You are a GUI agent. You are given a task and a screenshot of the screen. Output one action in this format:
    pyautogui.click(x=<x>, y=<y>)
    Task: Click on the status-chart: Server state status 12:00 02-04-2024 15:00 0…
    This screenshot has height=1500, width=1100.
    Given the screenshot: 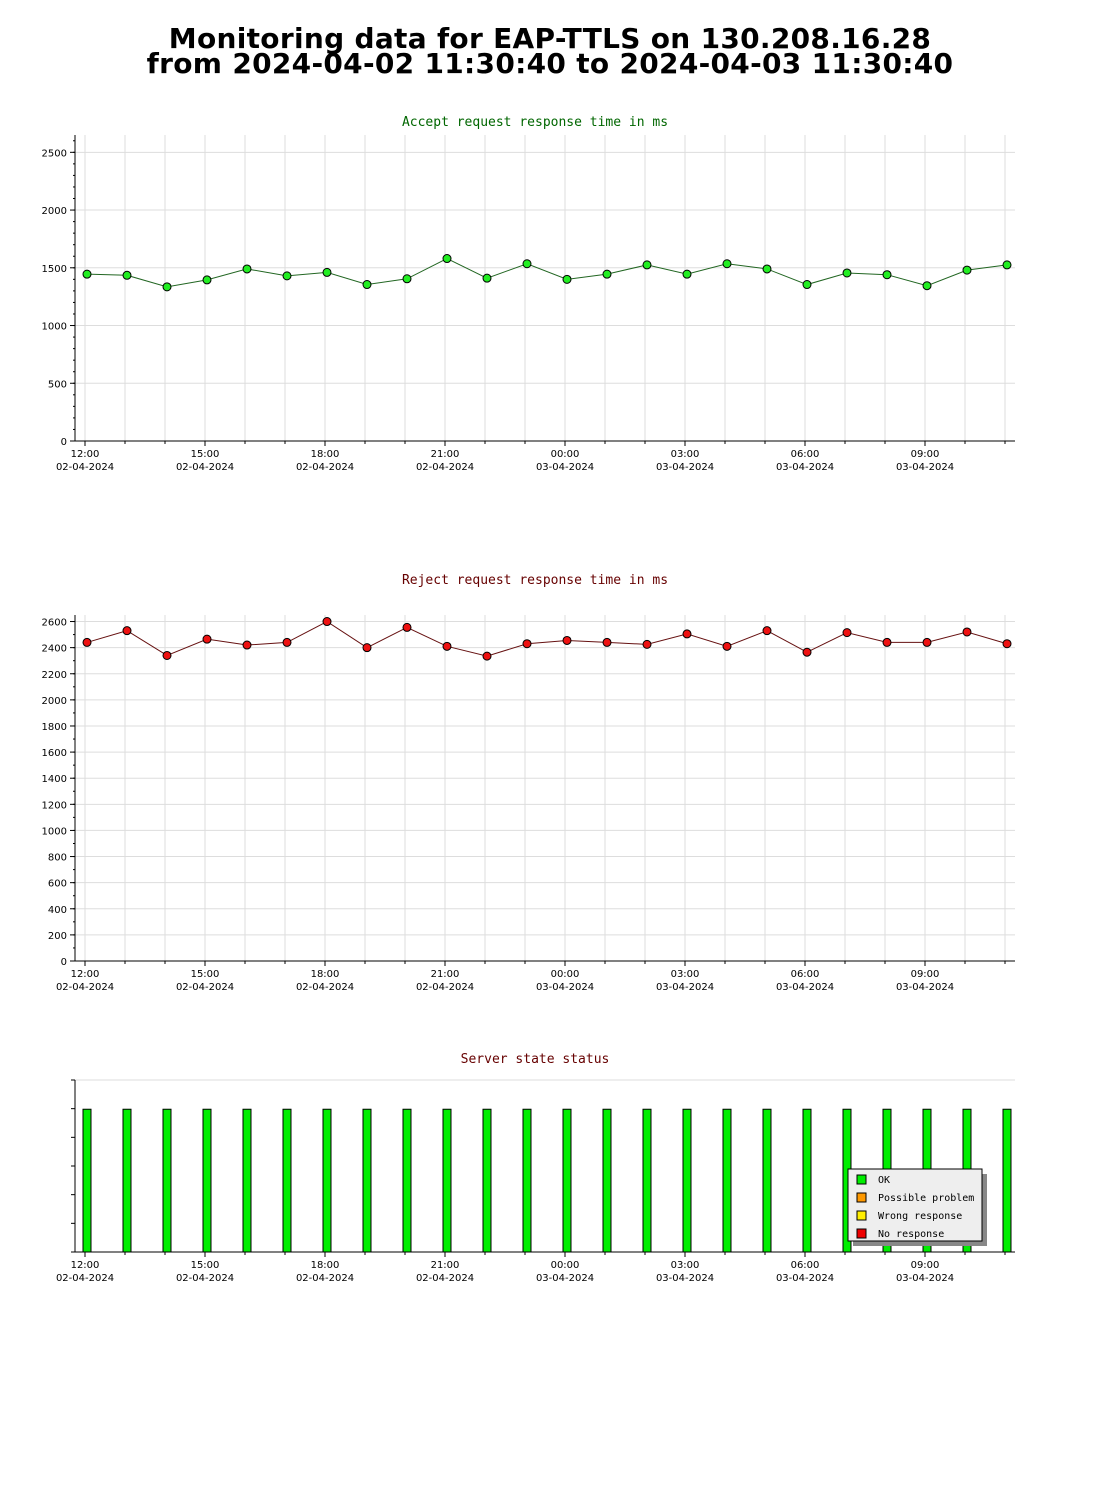 What is the action you would take?
    pyautogui.click(x=535, y=1168)
    